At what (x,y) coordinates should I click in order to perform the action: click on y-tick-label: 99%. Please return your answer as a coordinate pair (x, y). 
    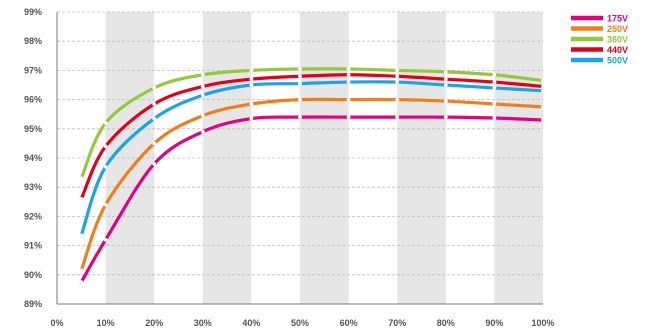
    Looking at the image, I should click on (33, 12).